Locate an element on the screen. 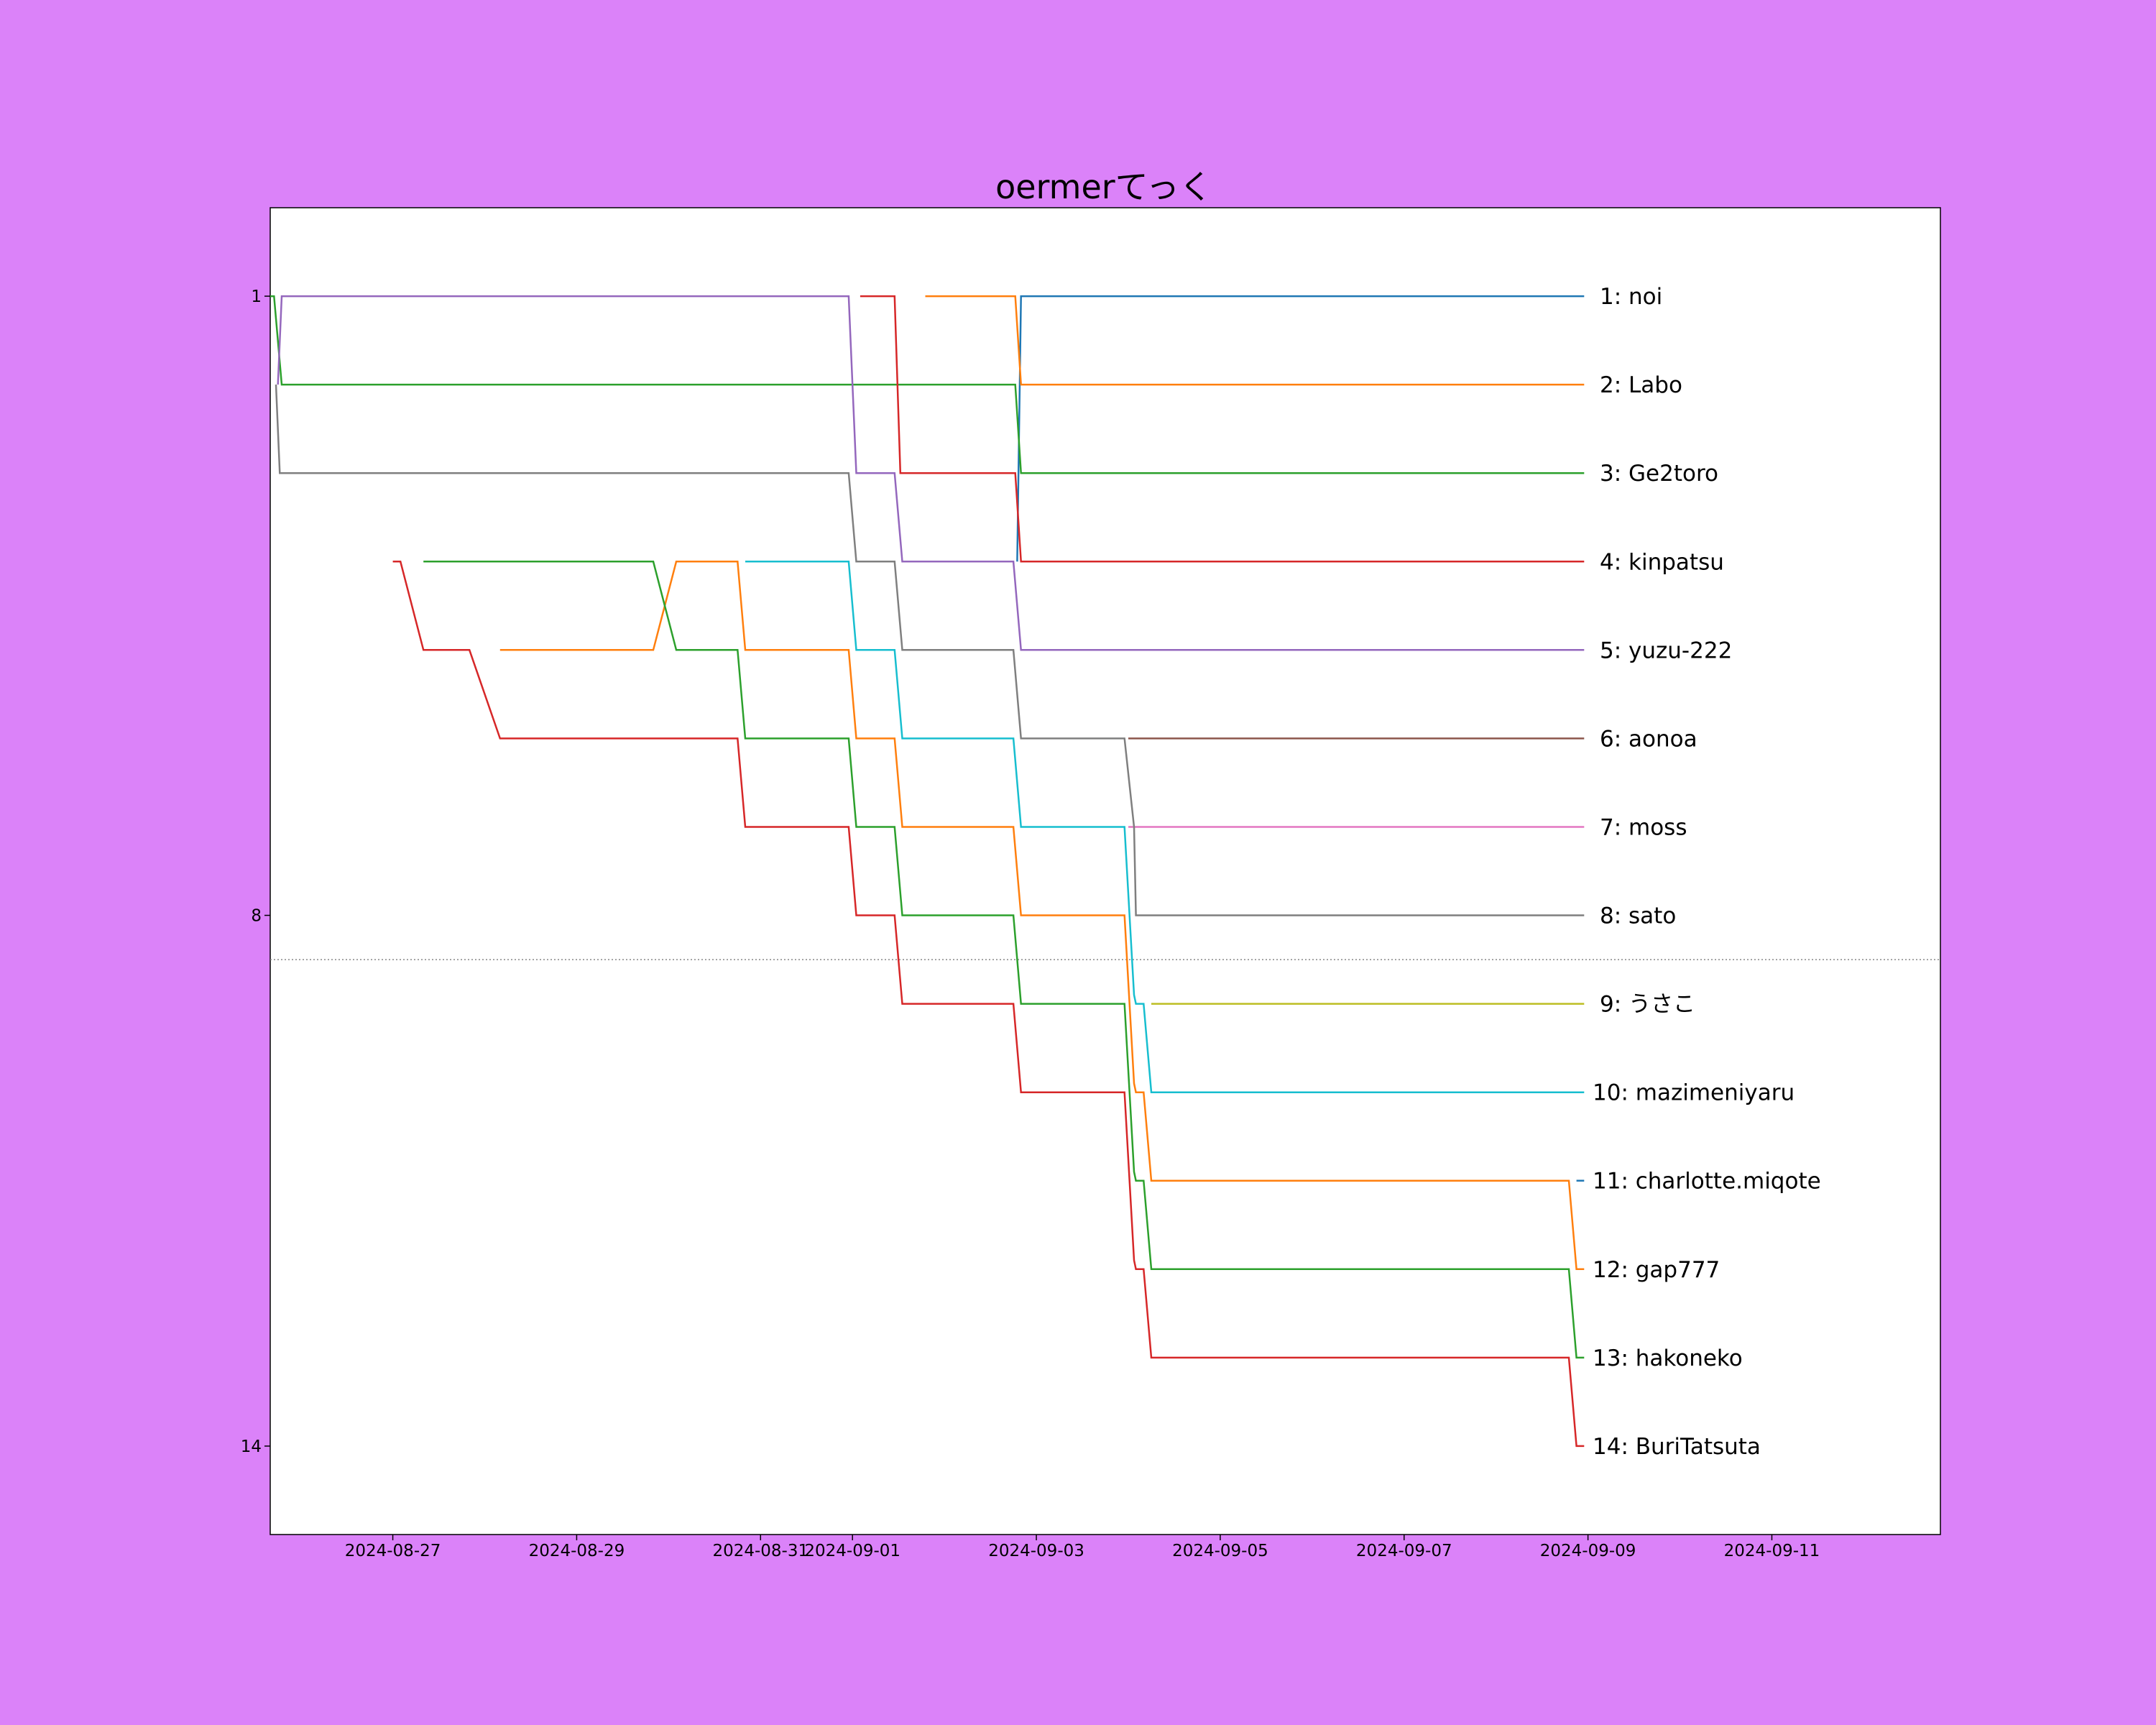 The height and width of the screenshot is (1725, 2156). x-tick-label-2024-09-03: 2024-09-03 is located at coordinates (1036, 1551).